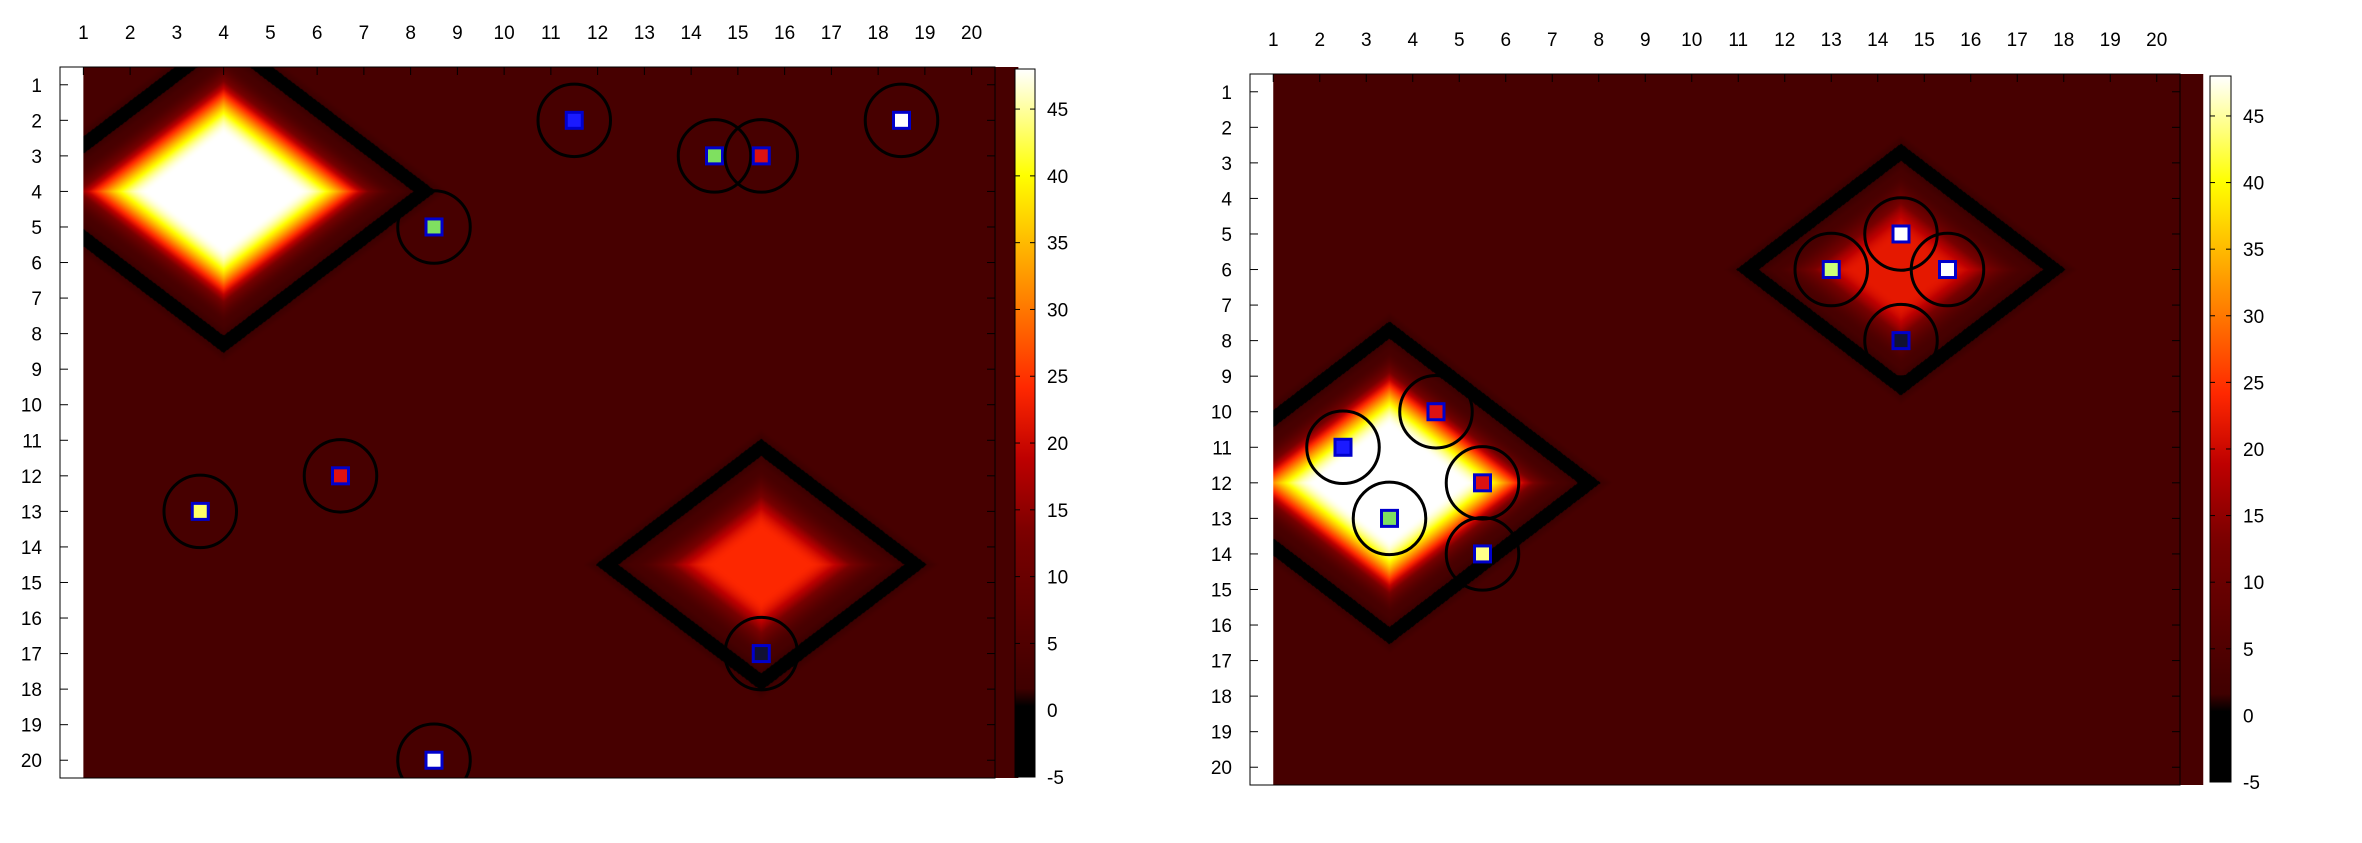 This screenshot has height=843, width=2362. Describe the element at coordinates (1831, 40) in the screenshot. I see `x-tick-label: 13` at that location.